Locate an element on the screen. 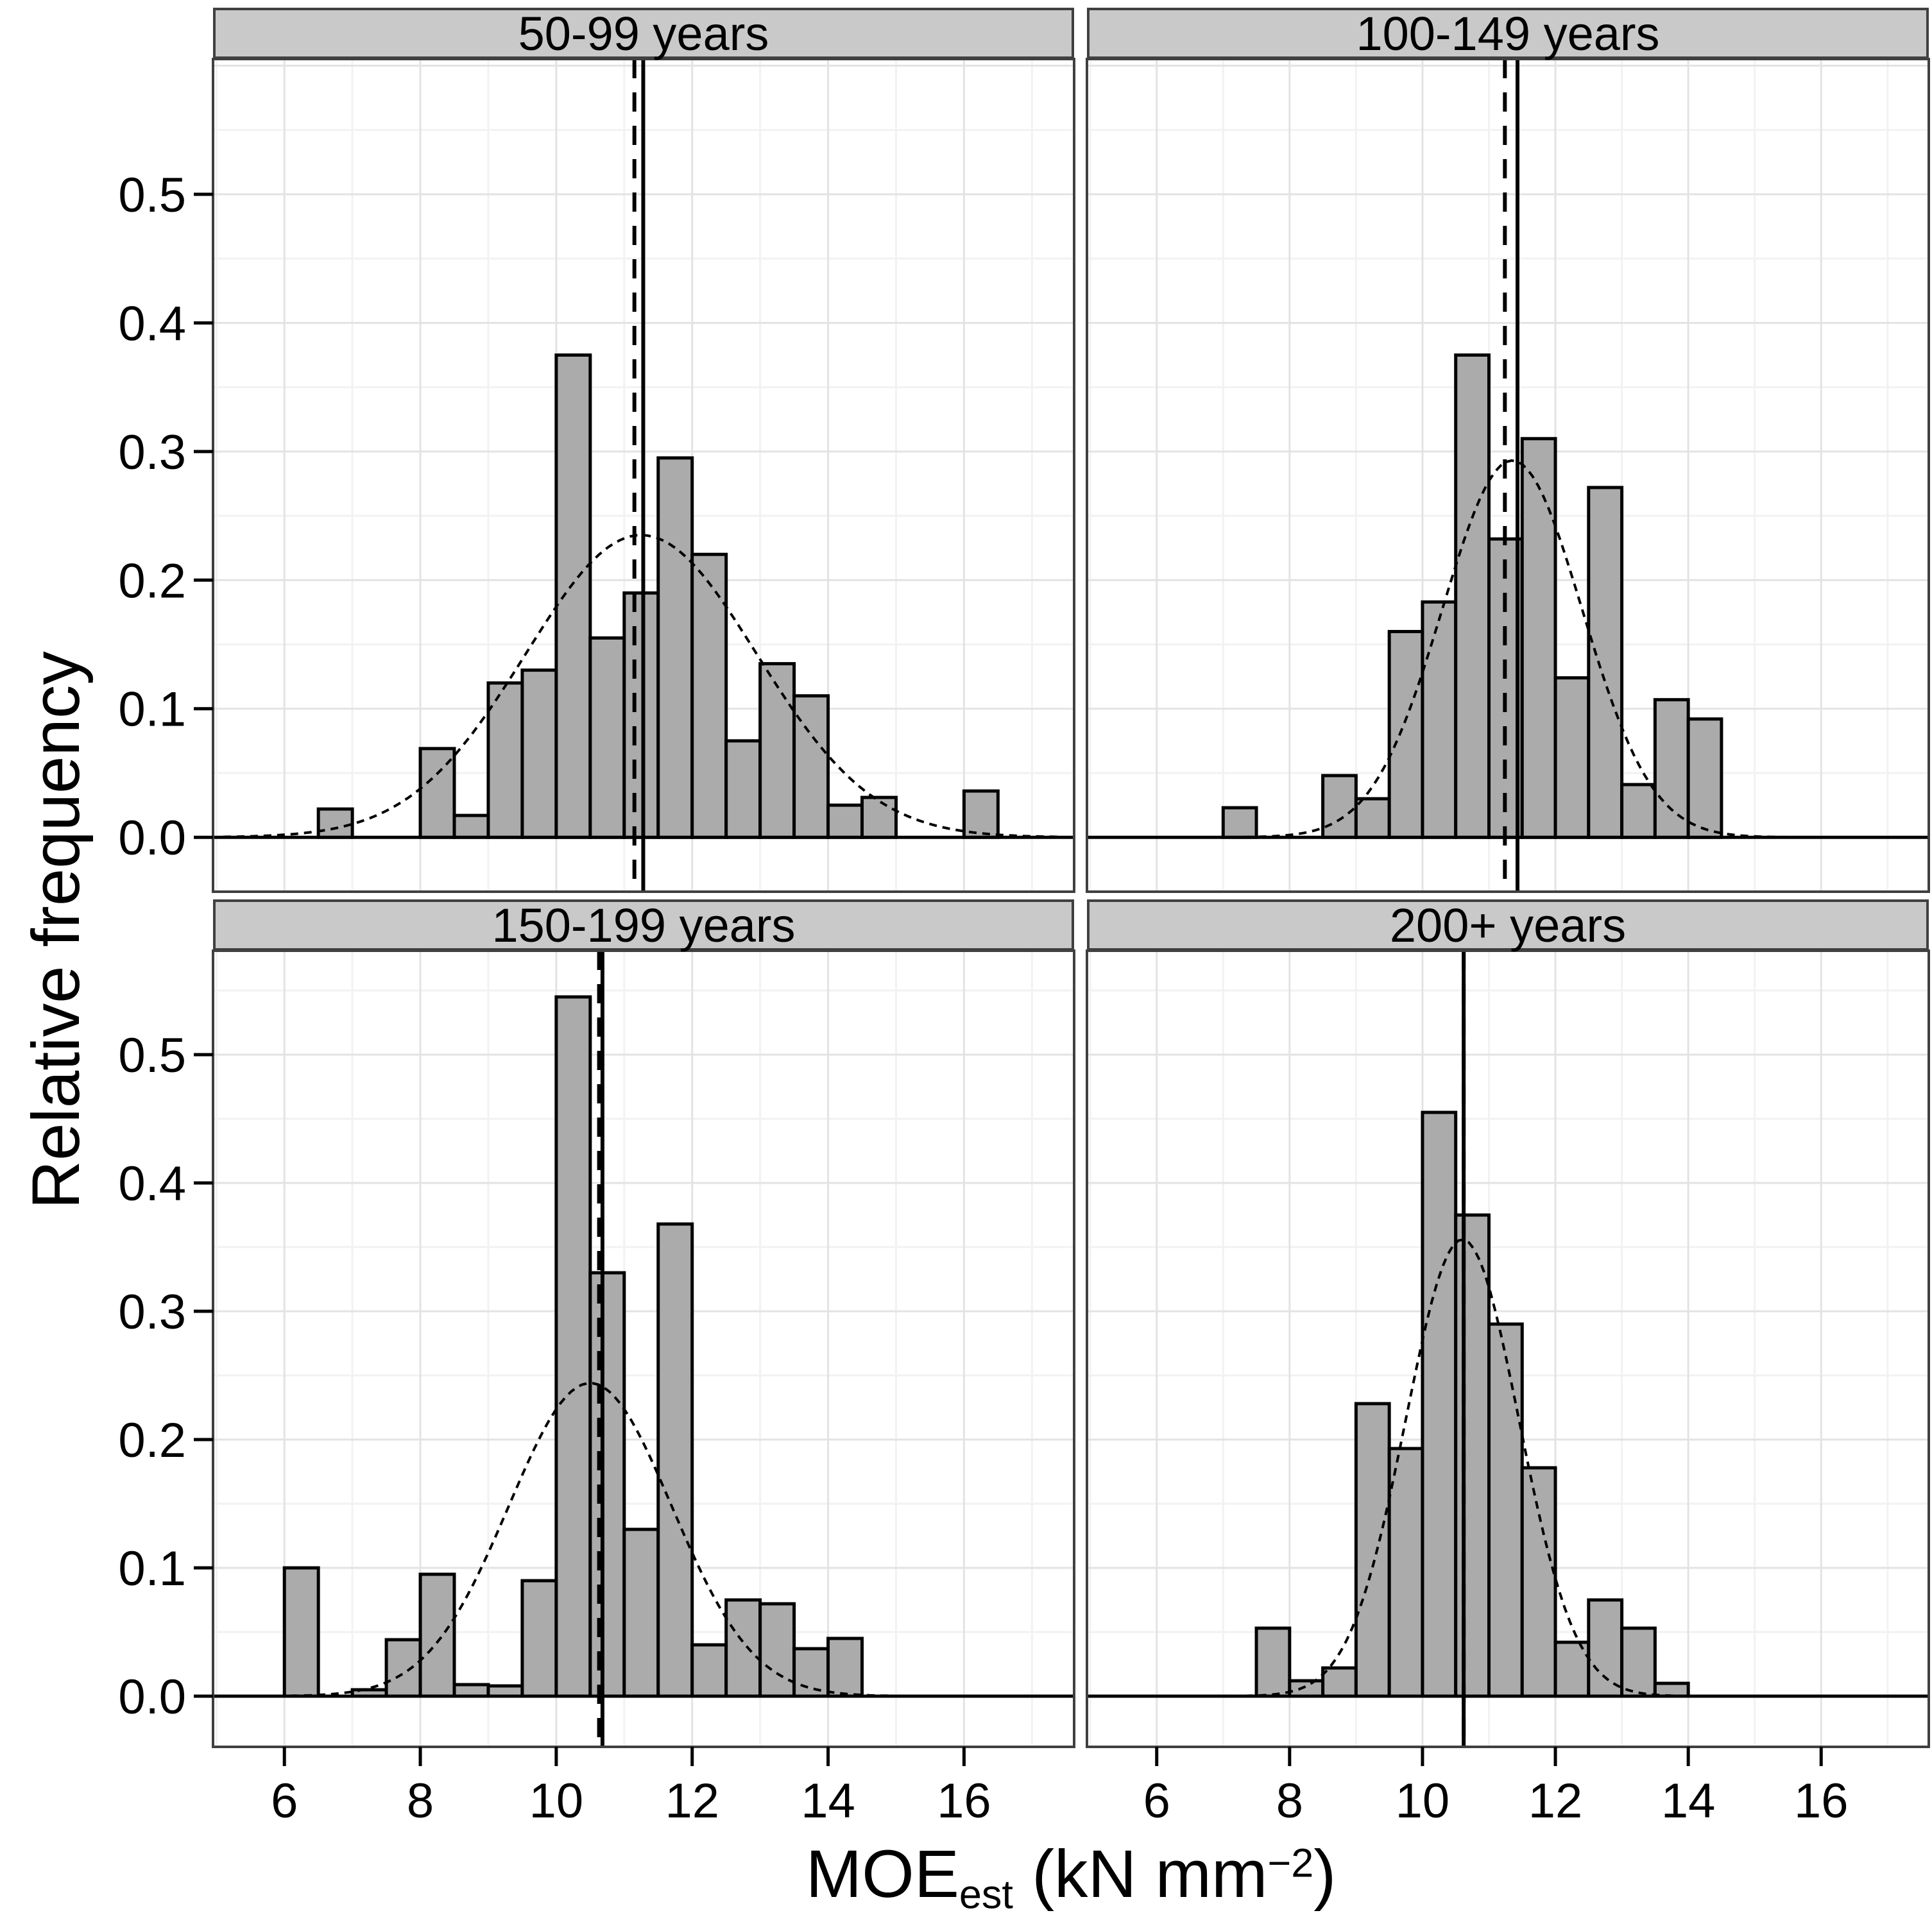 The width and height of the screenshot is (1932, 1913). x-axis-title-subscript: est is located at coordinates (986, 1892).